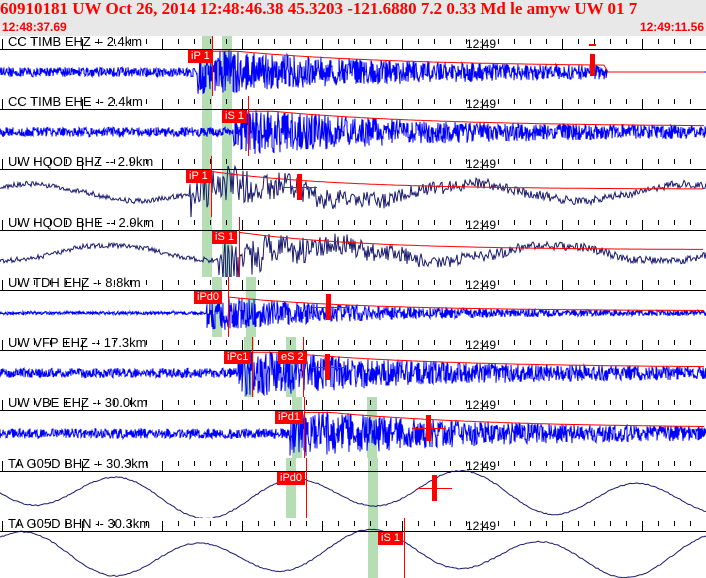  I want to click on pick-label-es-2: eS 2, so click(292, 357).